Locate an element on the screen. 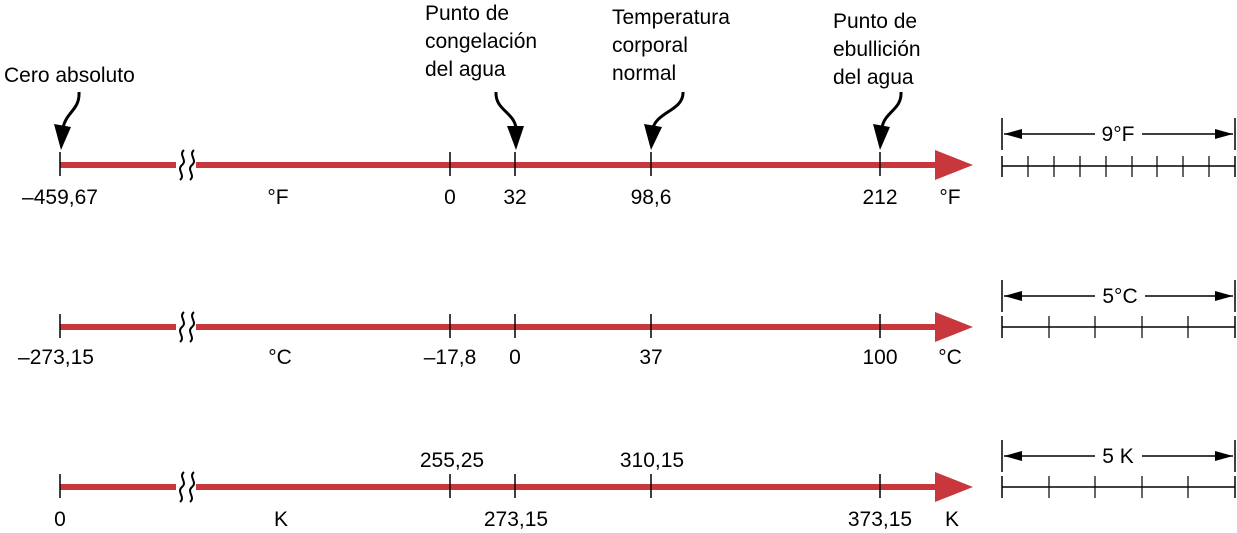  annotation-arrows is located at coordinates (478, 120).